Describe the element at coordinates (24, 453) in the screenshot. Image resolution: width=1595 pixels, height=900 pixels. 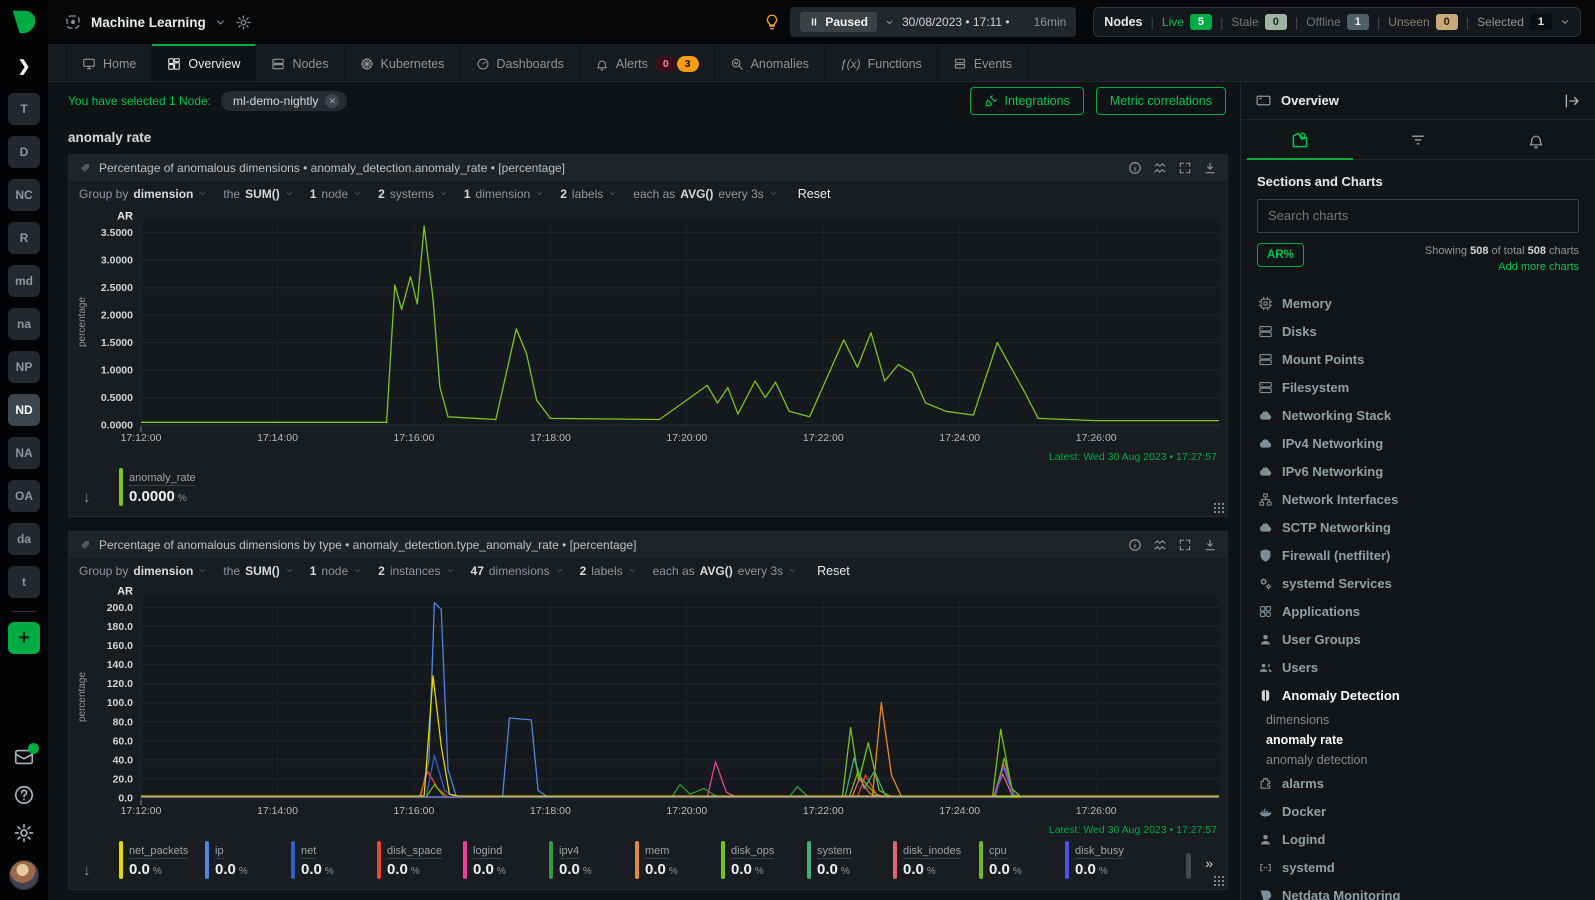
I see `space-button-NA: NA` at that location.